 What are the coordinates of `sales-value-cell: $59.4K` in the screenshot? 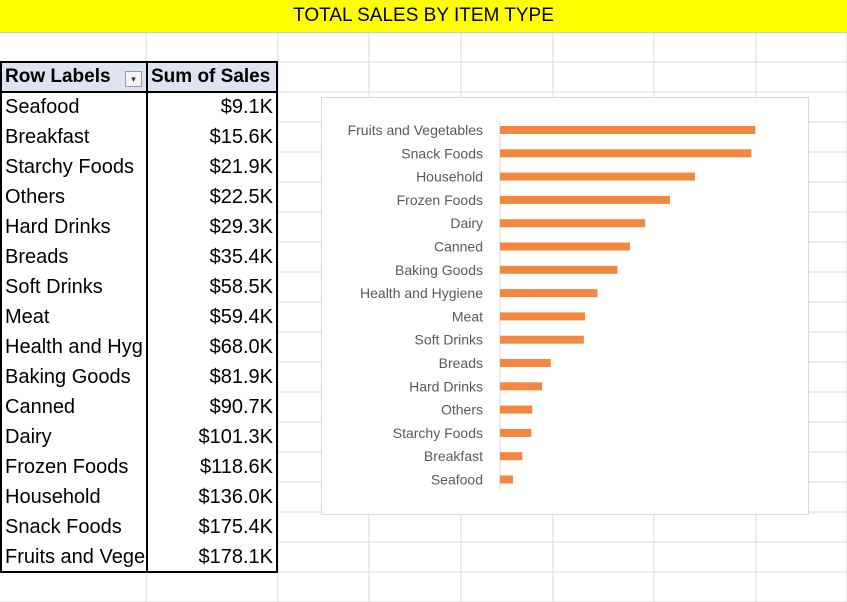 It's located at (241, 317).